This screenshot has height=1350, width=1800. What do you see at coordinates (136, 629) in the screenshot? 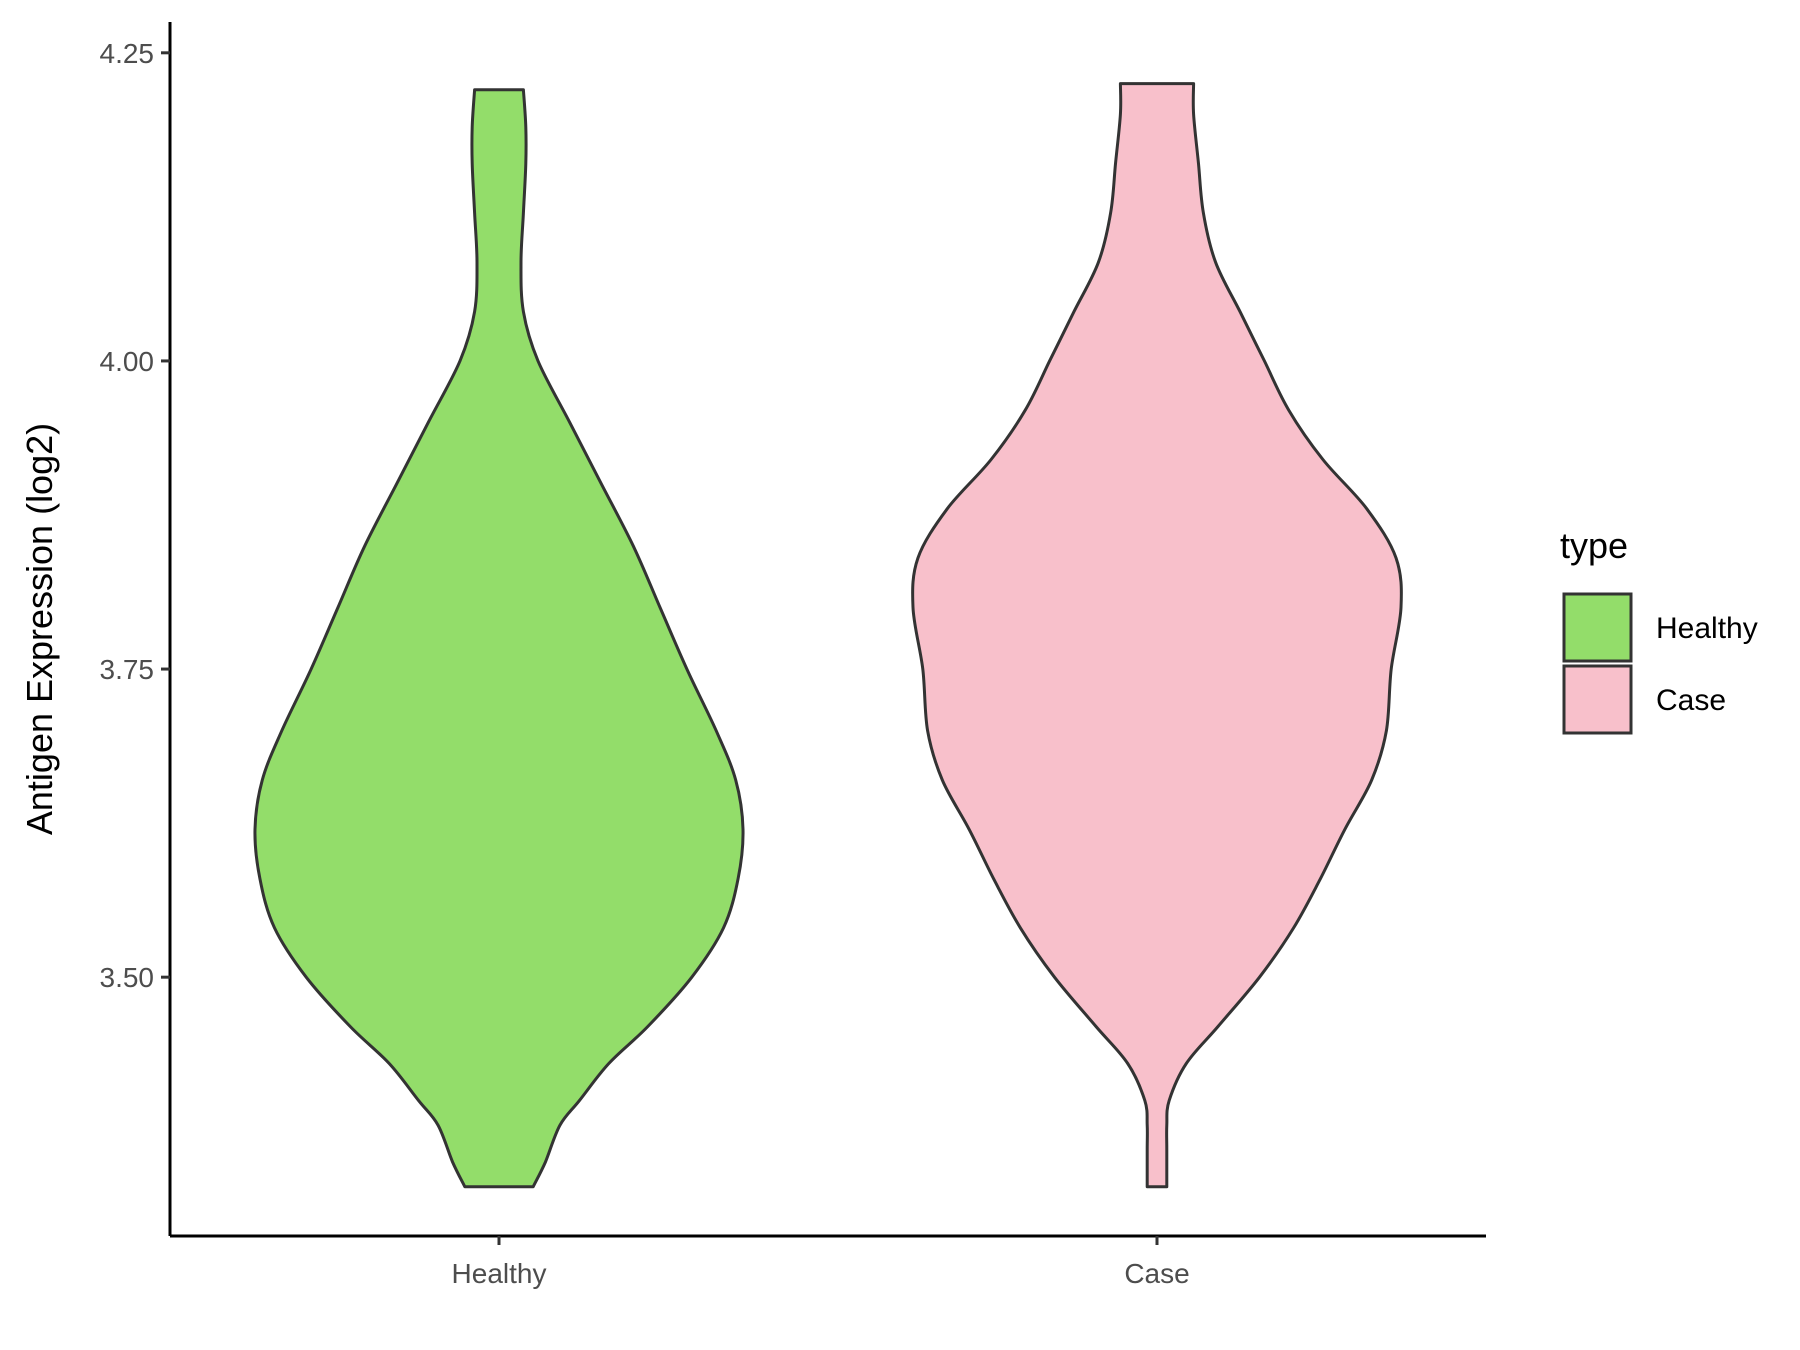
I see `y-axis: 3.50 3.75 4.00 4.25` at bounding box center [136, 629].